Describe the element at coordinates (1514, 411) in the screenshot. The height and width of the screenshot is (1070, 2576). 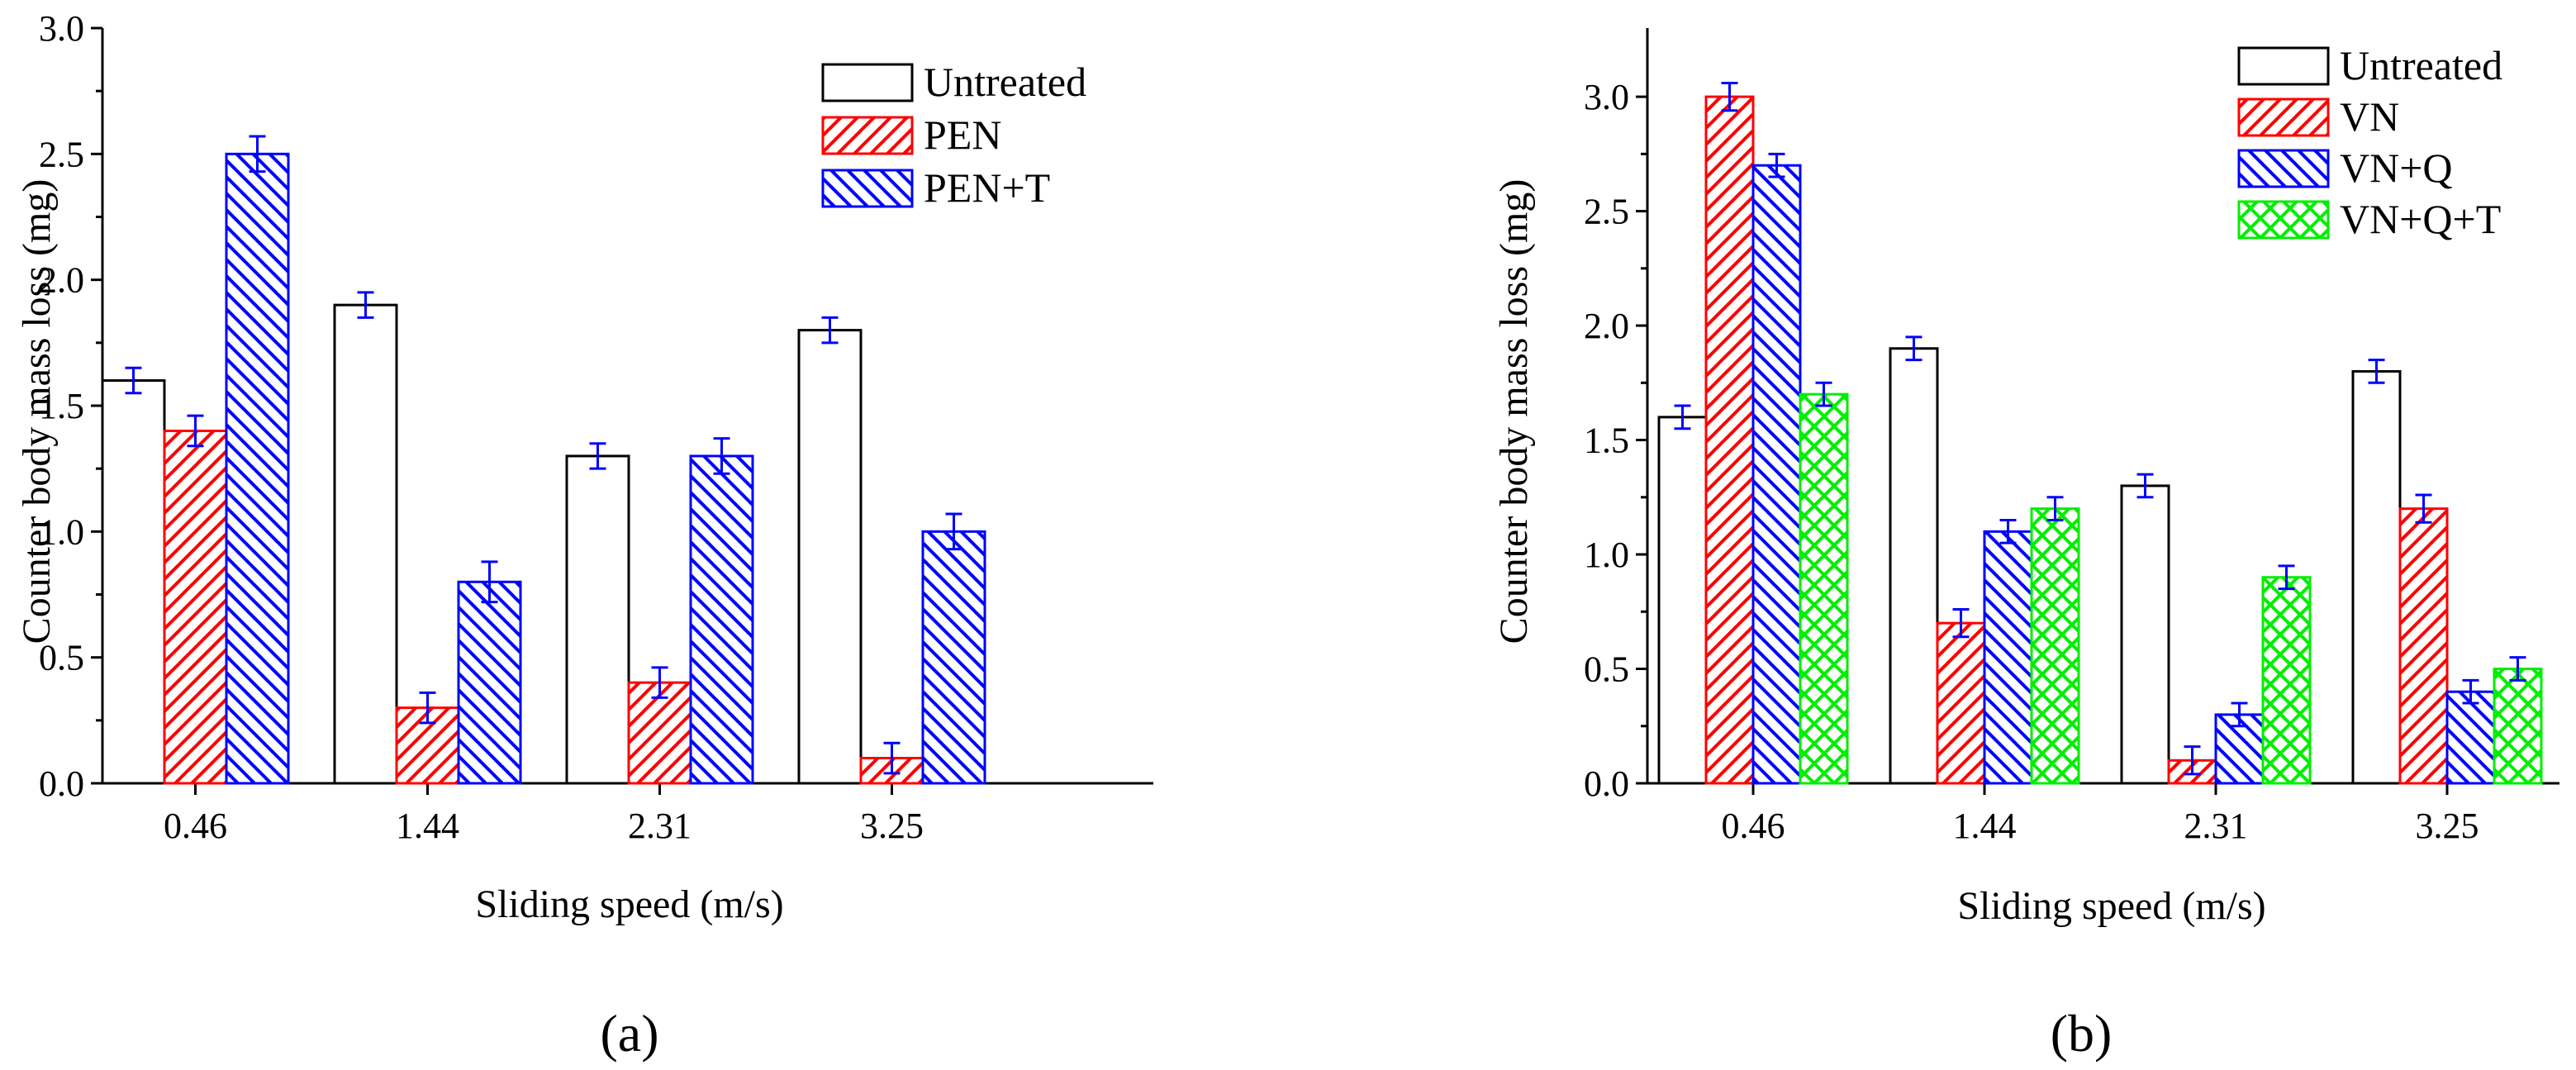
I see `y-axis-title-b: Counter body mass loss (mg)` at that location.